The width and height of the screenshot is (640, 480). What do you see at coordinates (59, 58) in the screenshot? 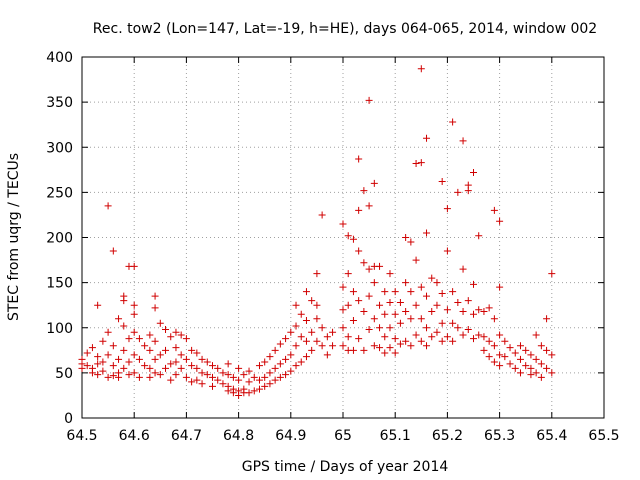
I see `y-tick-label: 400` at bounding box center [59, 58].